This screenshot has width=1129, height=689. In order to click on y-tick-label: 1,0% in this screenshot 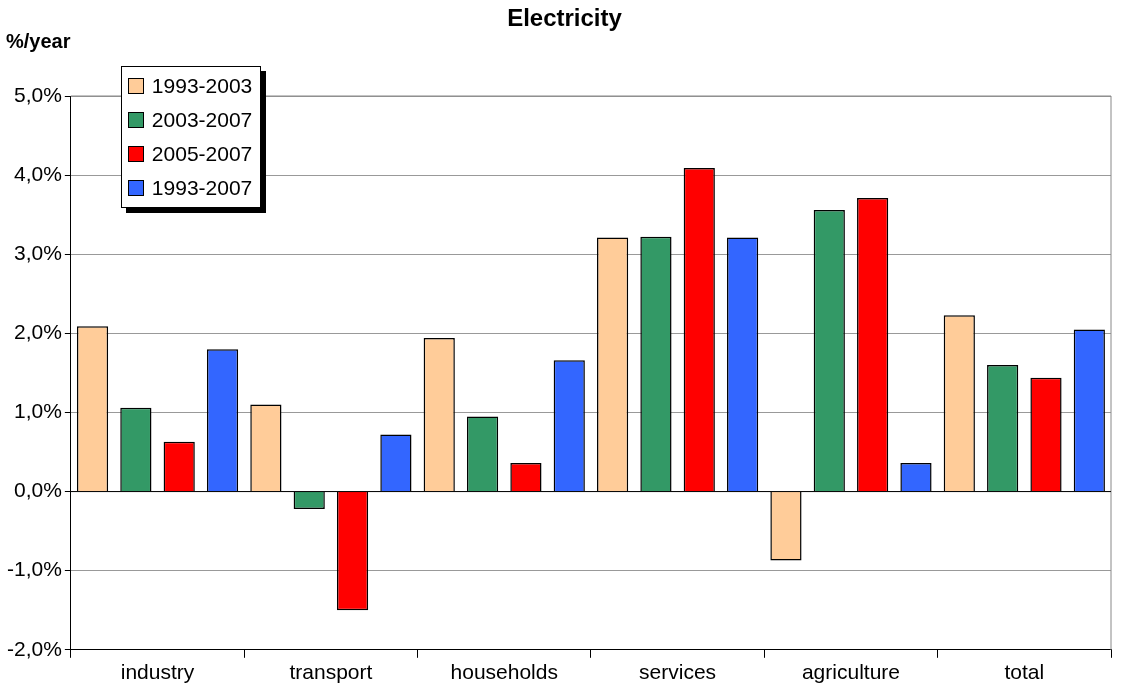, I will do `click(37, 411)`.